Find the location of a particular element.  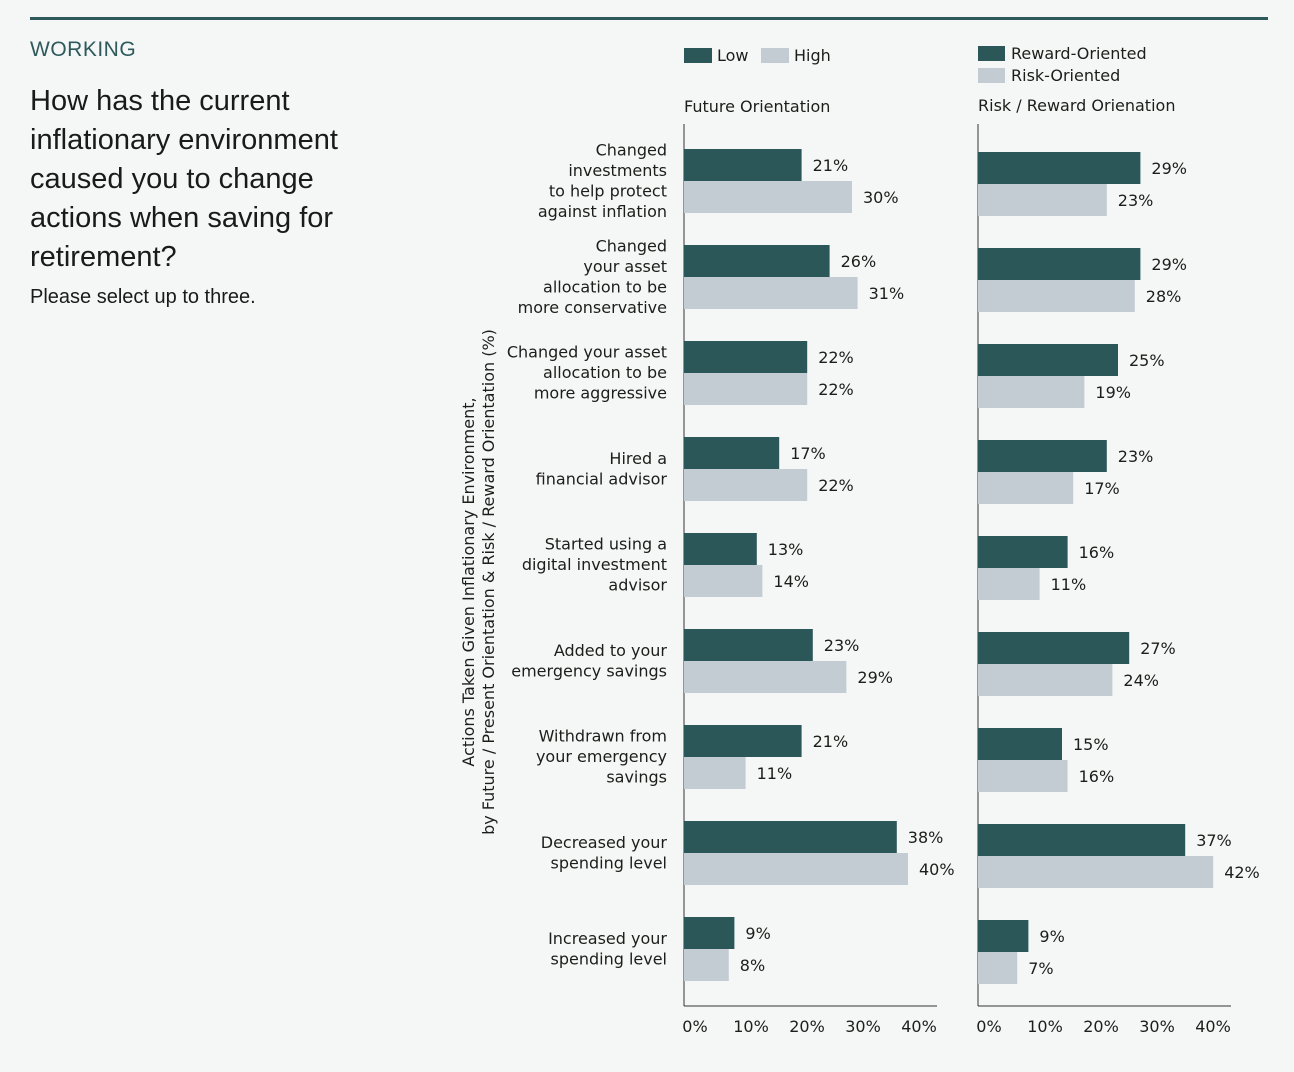

legend-swatch-risk is located at coordinates (991, 75).